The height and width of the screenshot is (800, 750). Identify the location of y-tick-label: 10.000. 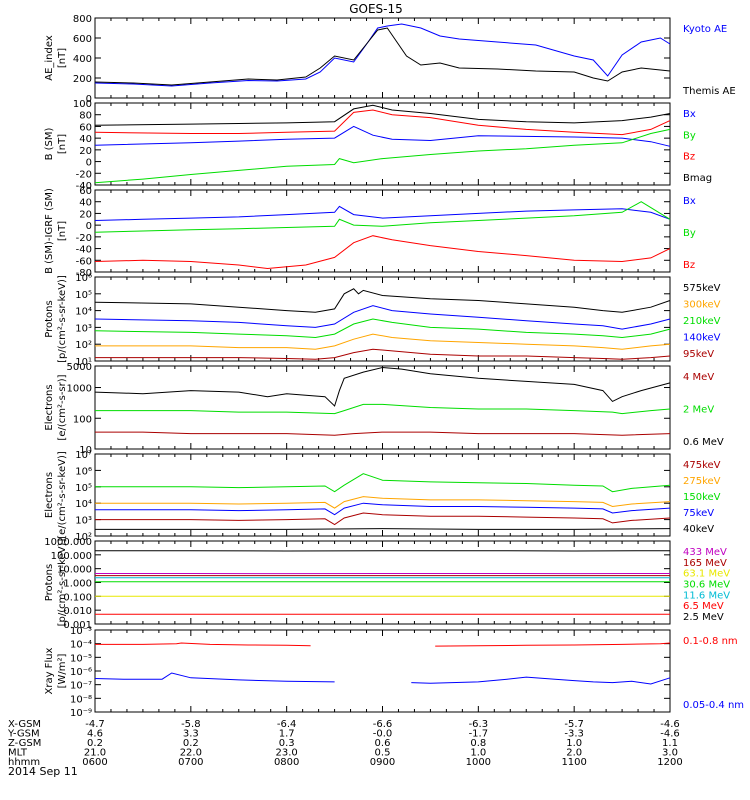
(74, 570).